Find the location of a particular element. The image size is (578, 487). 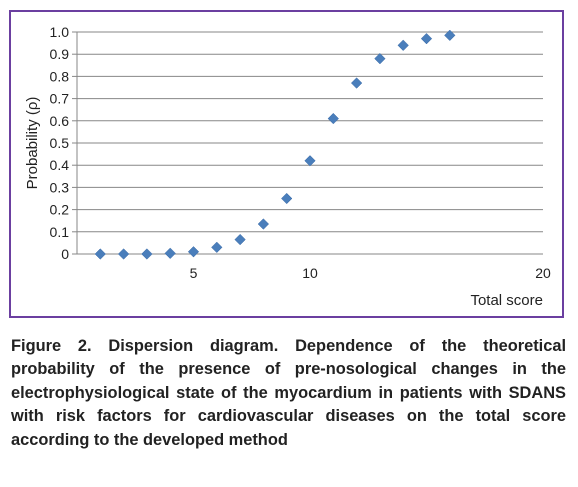

y-tick-label: 0.8 is located at coordinates (60, 76).